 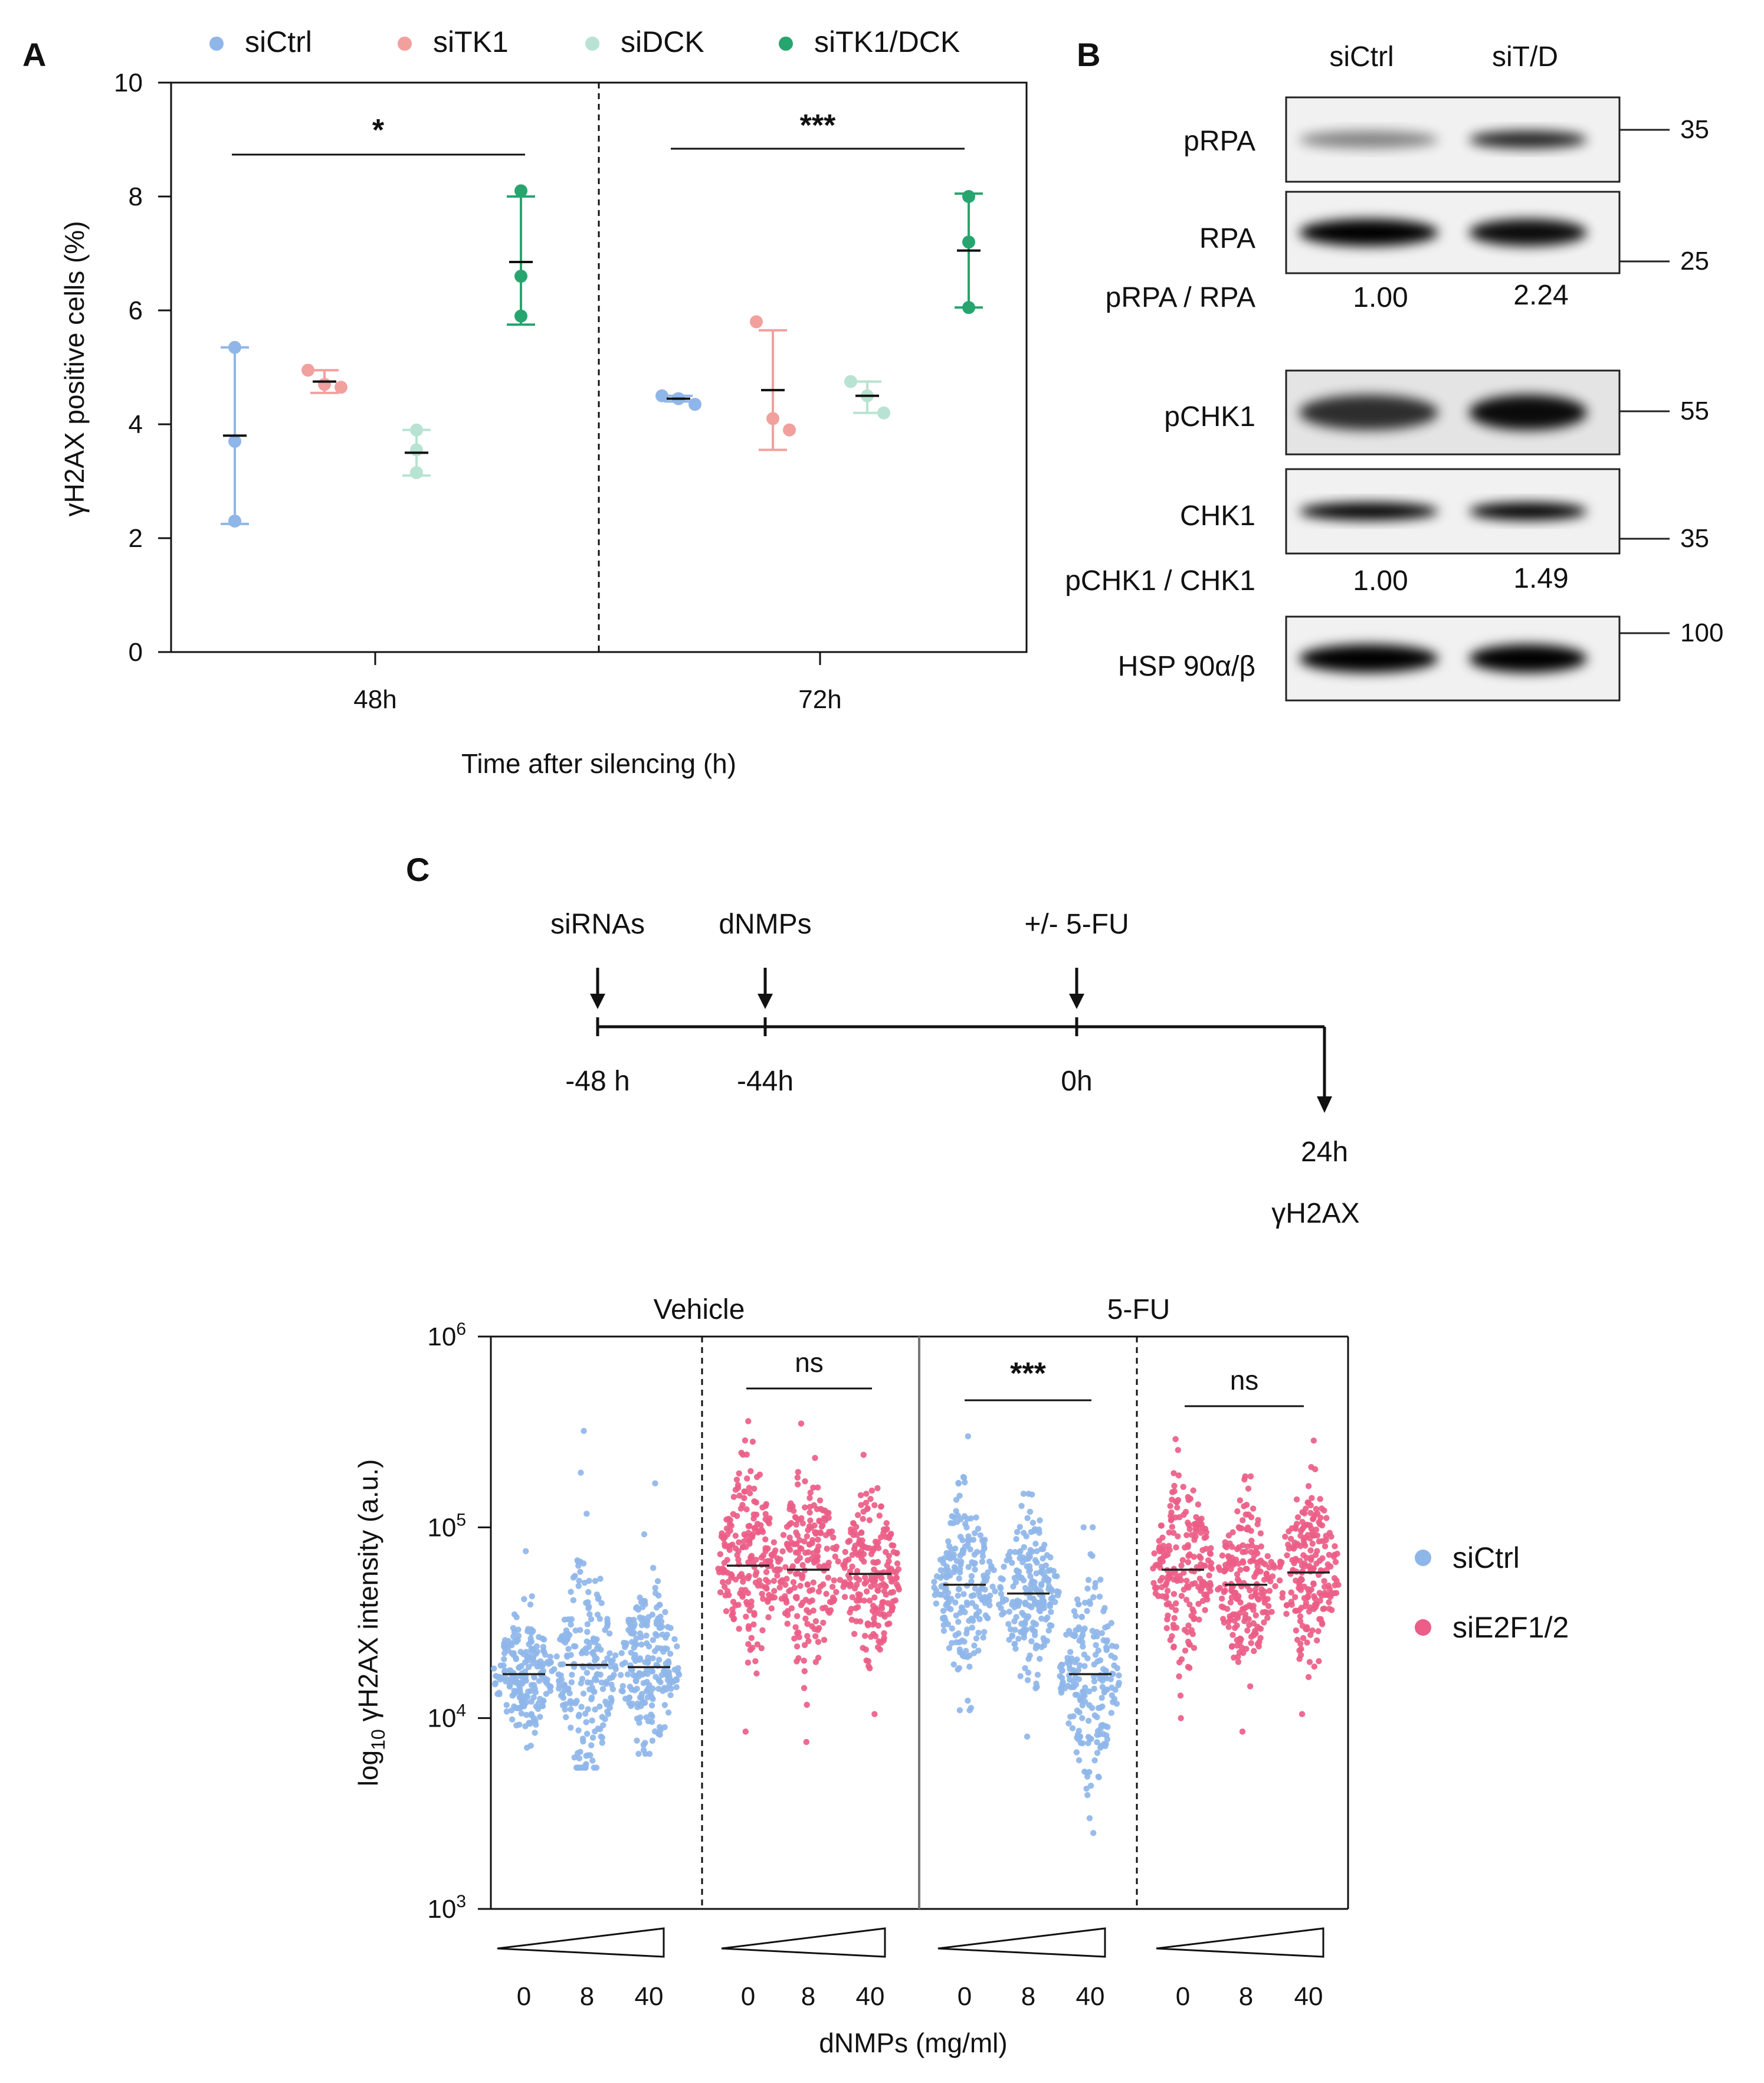 What do you see at coordinates (766, 1001) in the screenshot?
I see `timeline-arrow-head` at bounding box center [766, 1001].